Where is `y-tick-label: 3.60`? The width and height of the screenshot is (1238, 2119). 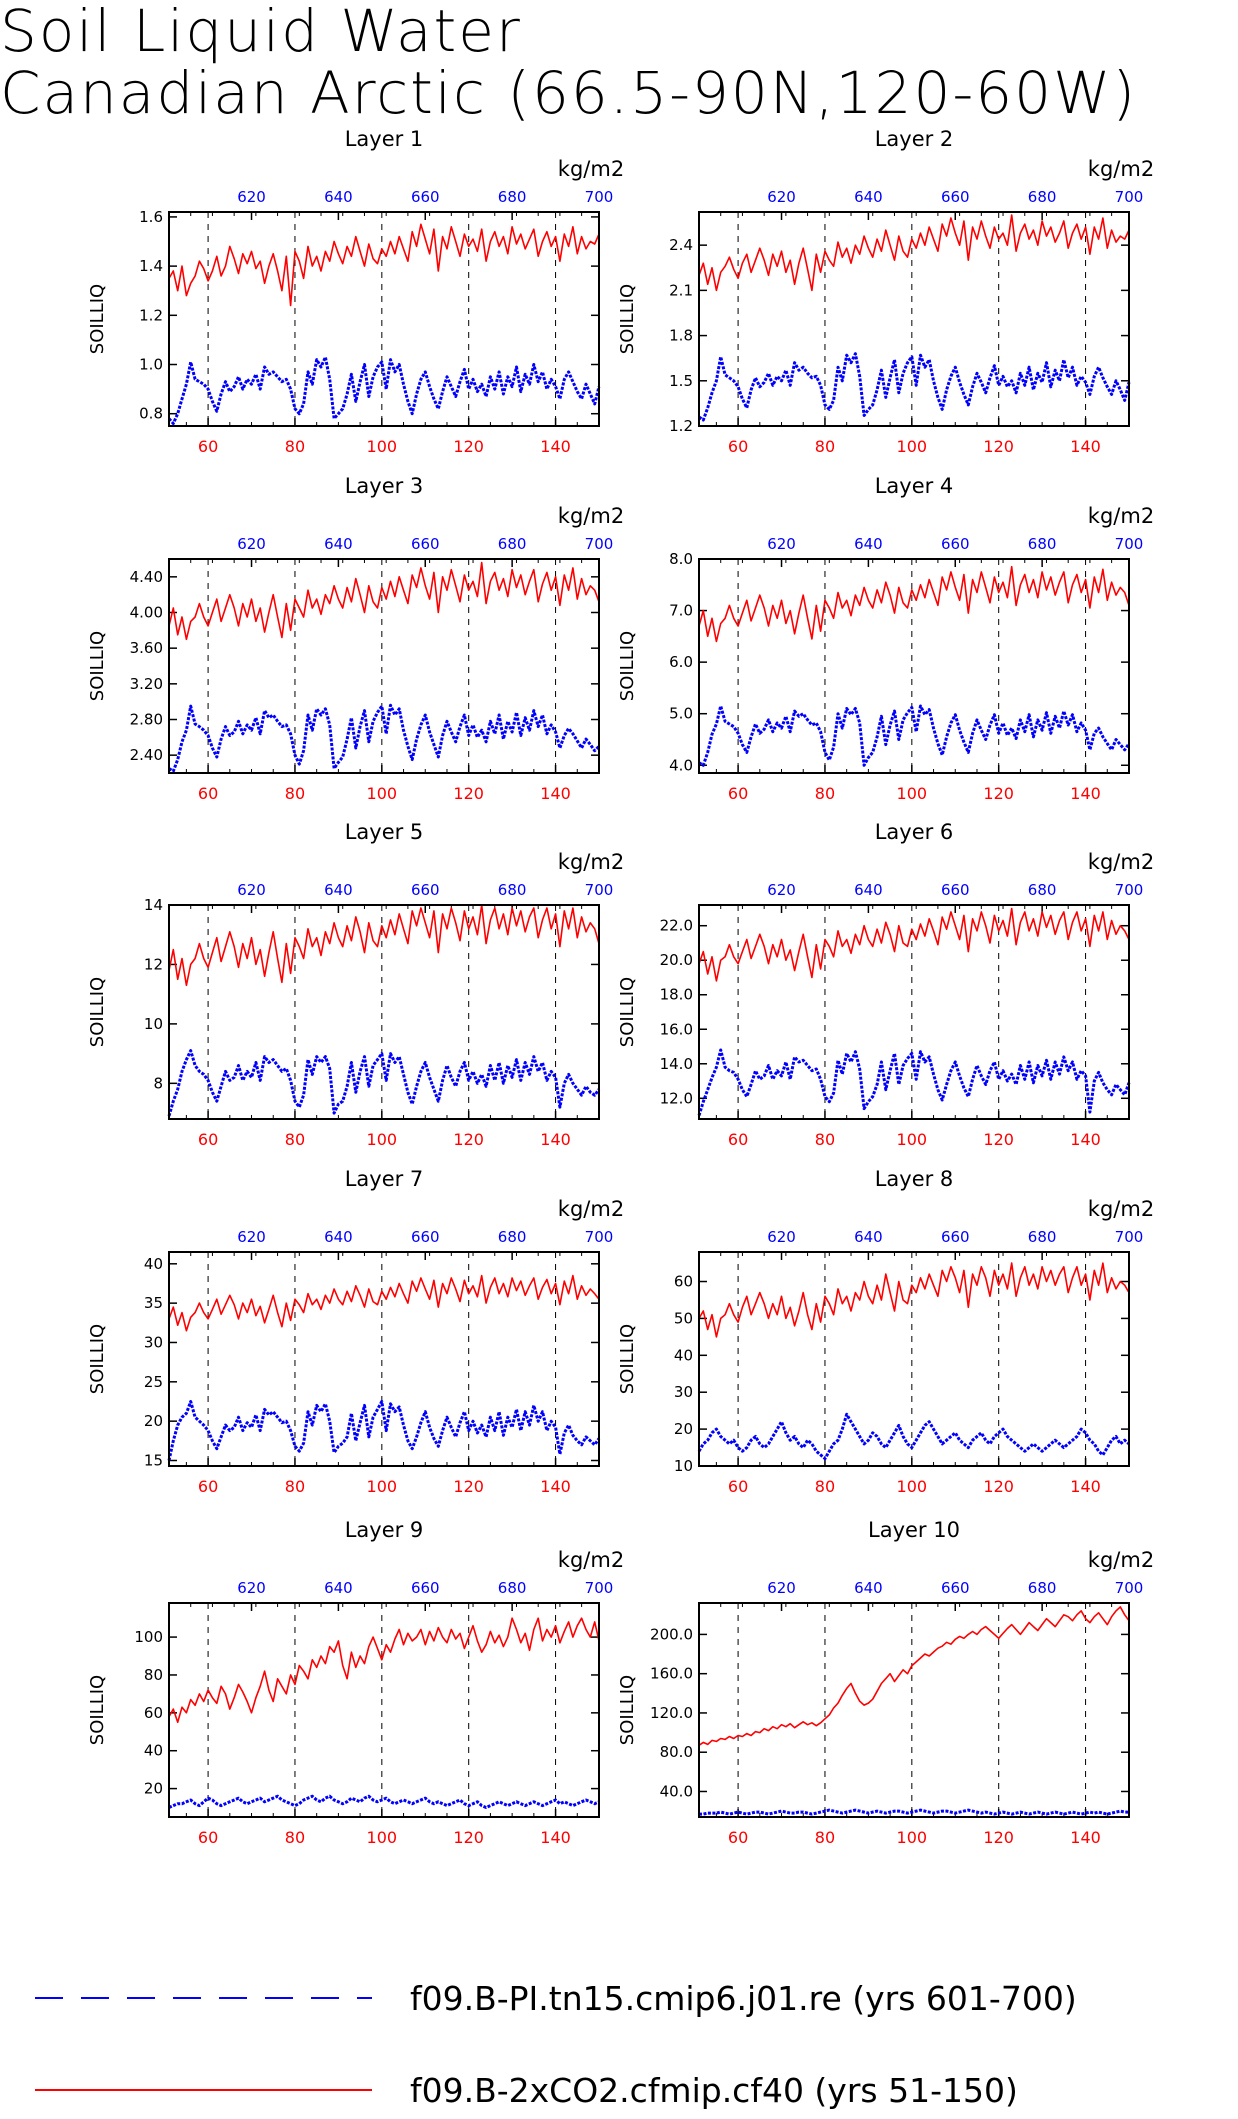
y-tick-label: 3.60 is located at coordinates (146, 648).